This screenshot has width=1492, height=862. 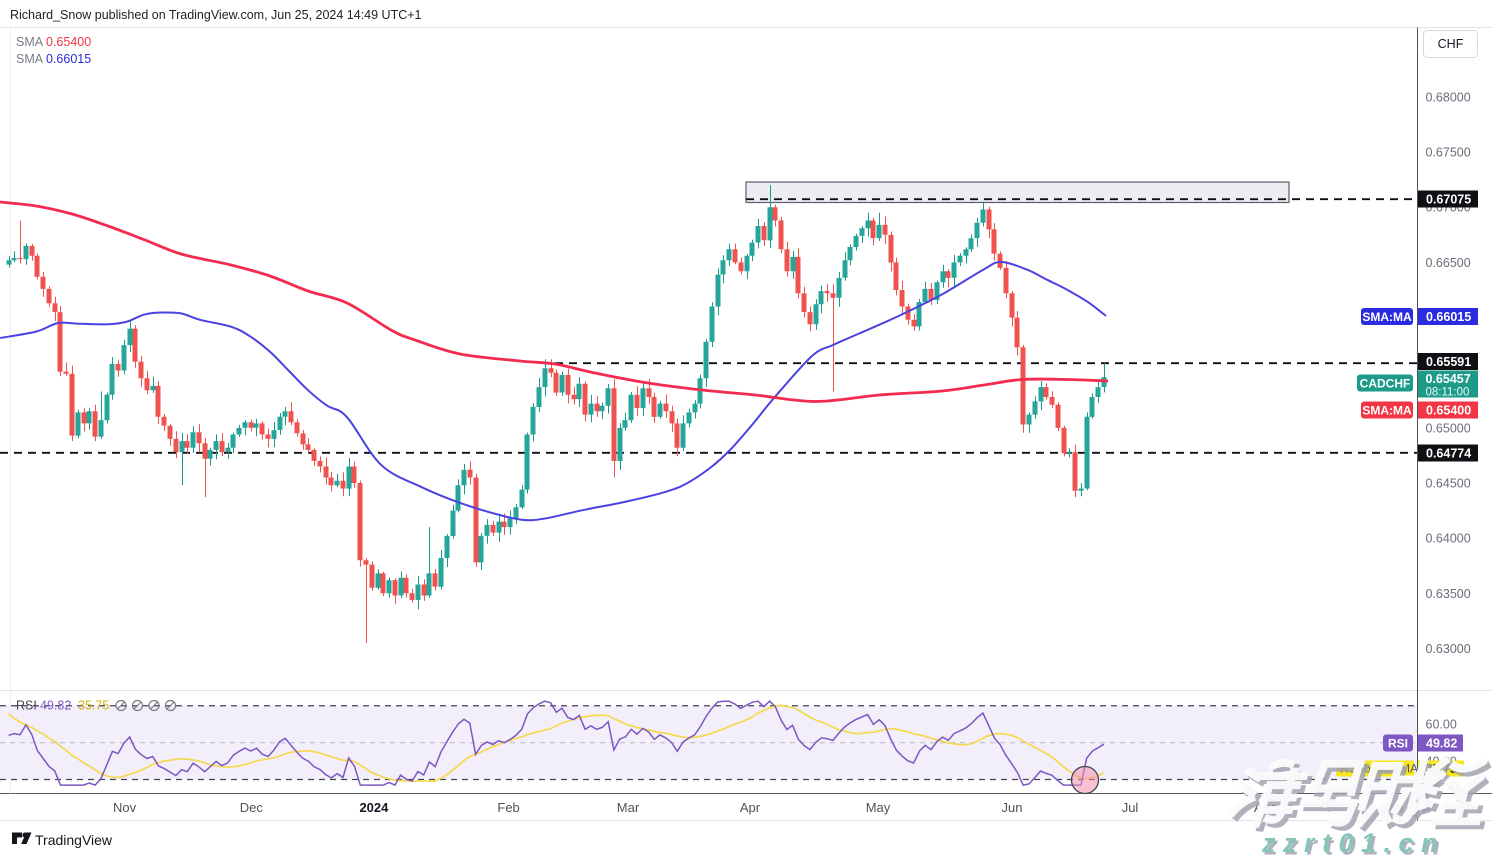 What do you see at coordinates (1448, 649) in the screenshot?
I see `svg-text: 0.63000` at bounding box center [1448, 649].